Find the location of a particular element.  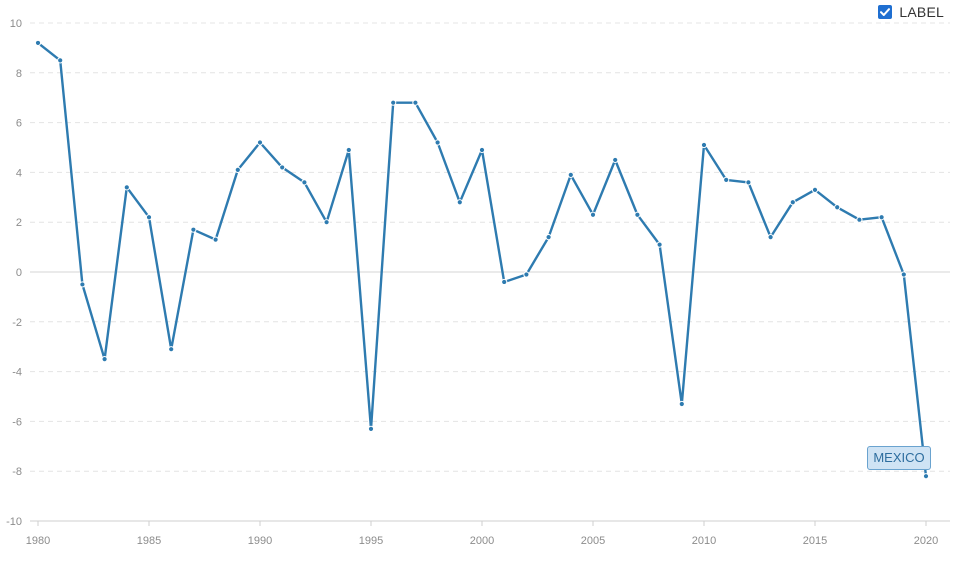

y-tick-label: 2 is located at coordinates (19, 223).